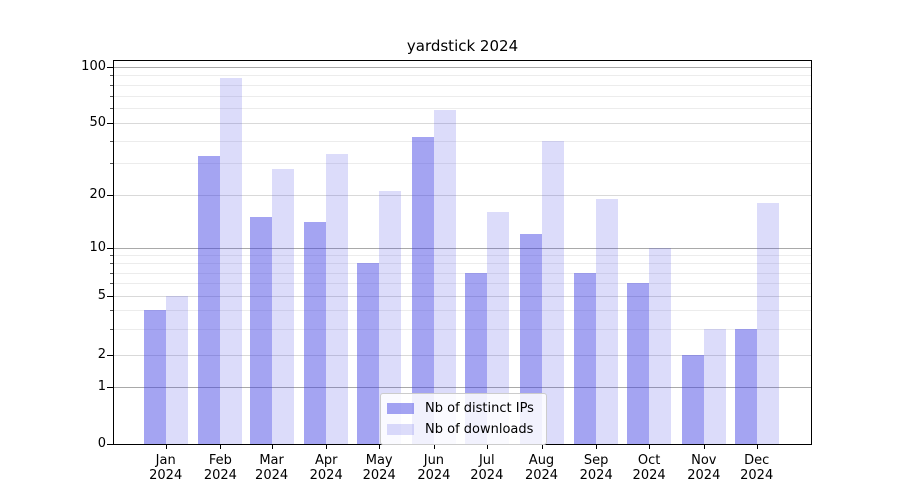 The image size is (900, 500). I want to click on x-tick-jul, so click(487, 447).